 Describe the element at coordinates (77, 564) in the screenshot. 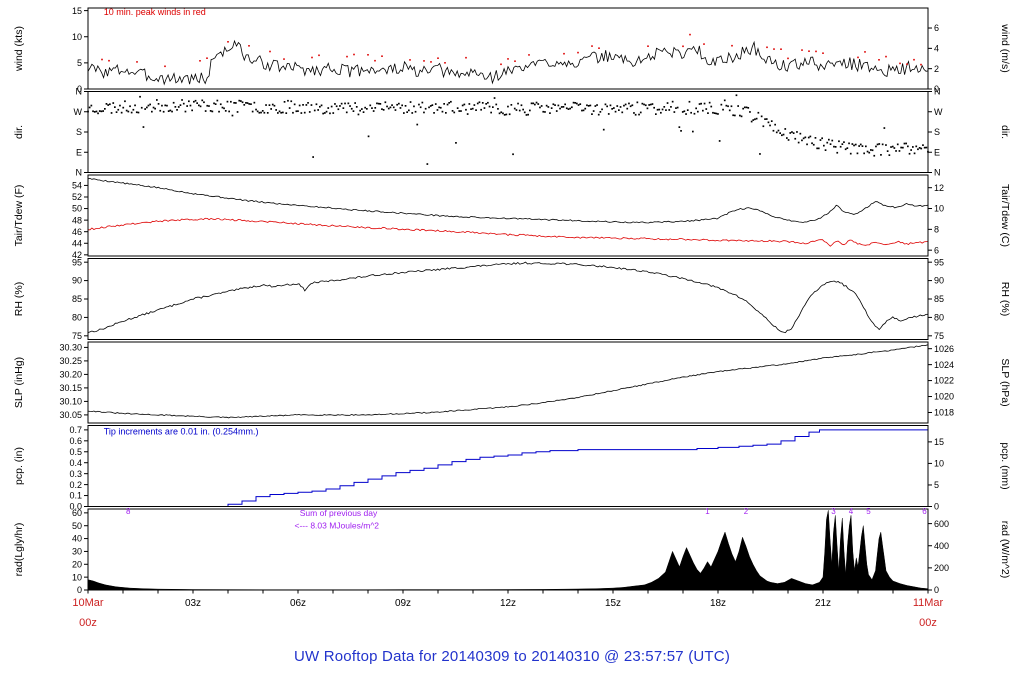

I see `svg-text: 20` at that location.